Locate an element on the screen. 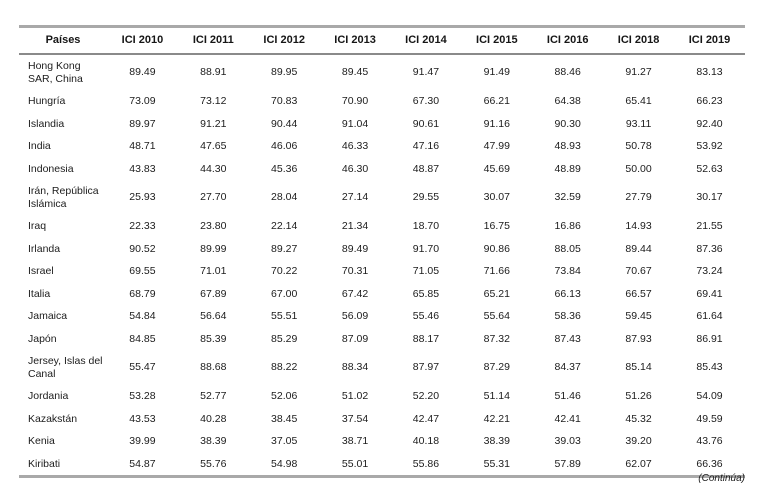  column-header-year: ICI 2019 is located at coordinates (709, 40).